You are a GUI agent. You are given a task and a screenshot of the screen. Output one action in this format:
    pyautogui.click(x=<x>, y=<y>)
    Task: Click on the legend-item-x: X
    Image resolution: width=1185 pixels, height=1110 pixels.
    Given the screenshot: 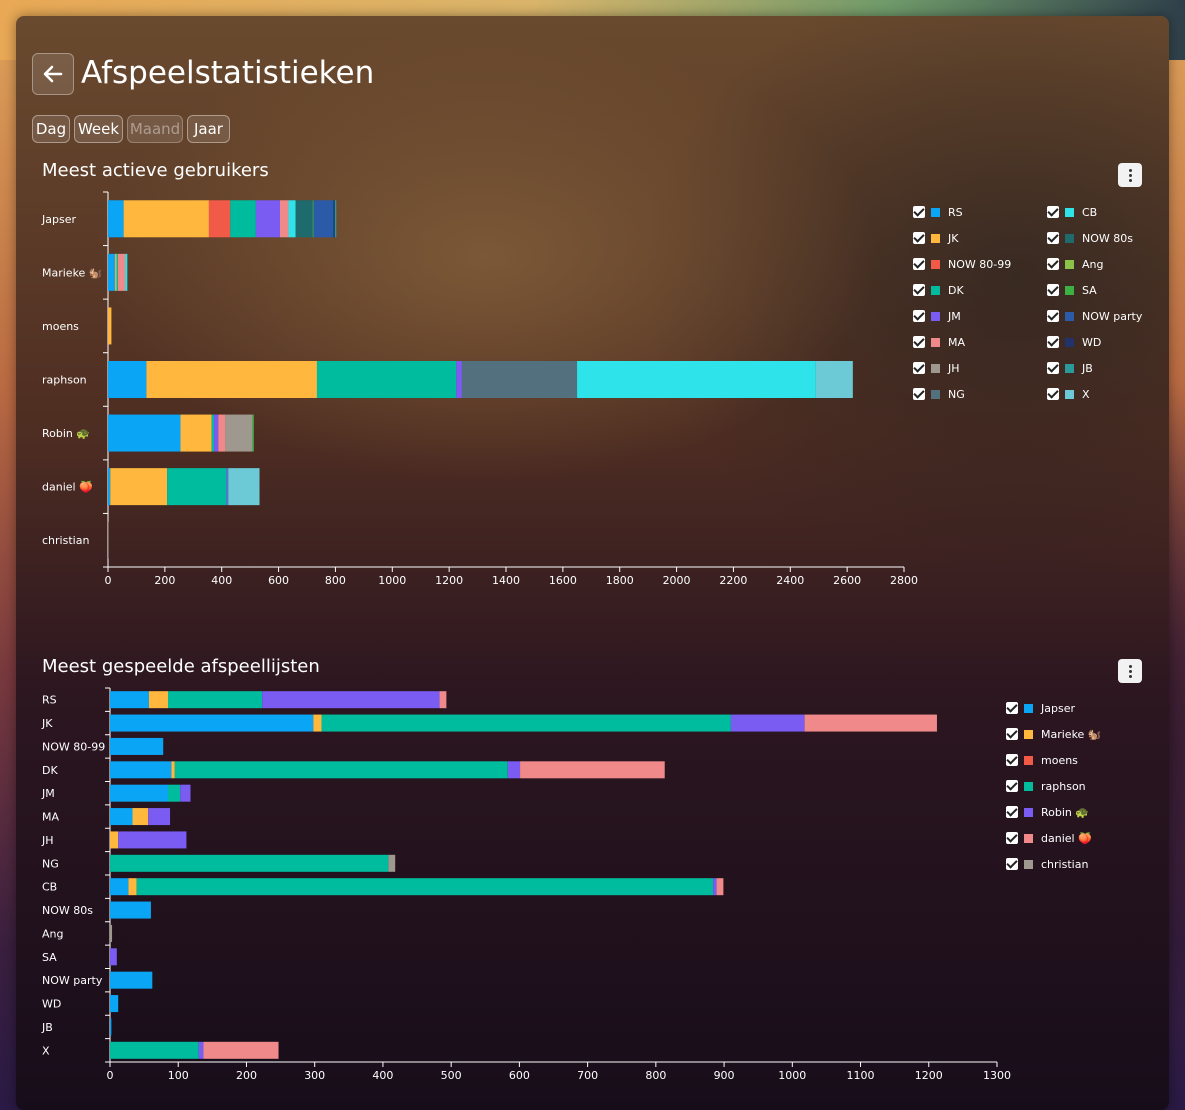 What is the action you would take?
    pyautogui.click(x=1068, y=394)
    